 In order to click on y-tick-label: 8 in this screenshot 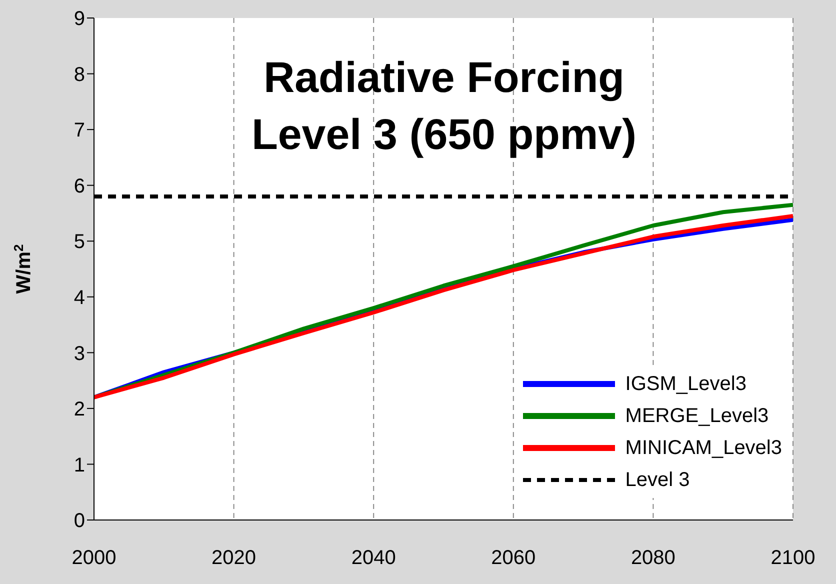, I will do `click(79, 75)`.